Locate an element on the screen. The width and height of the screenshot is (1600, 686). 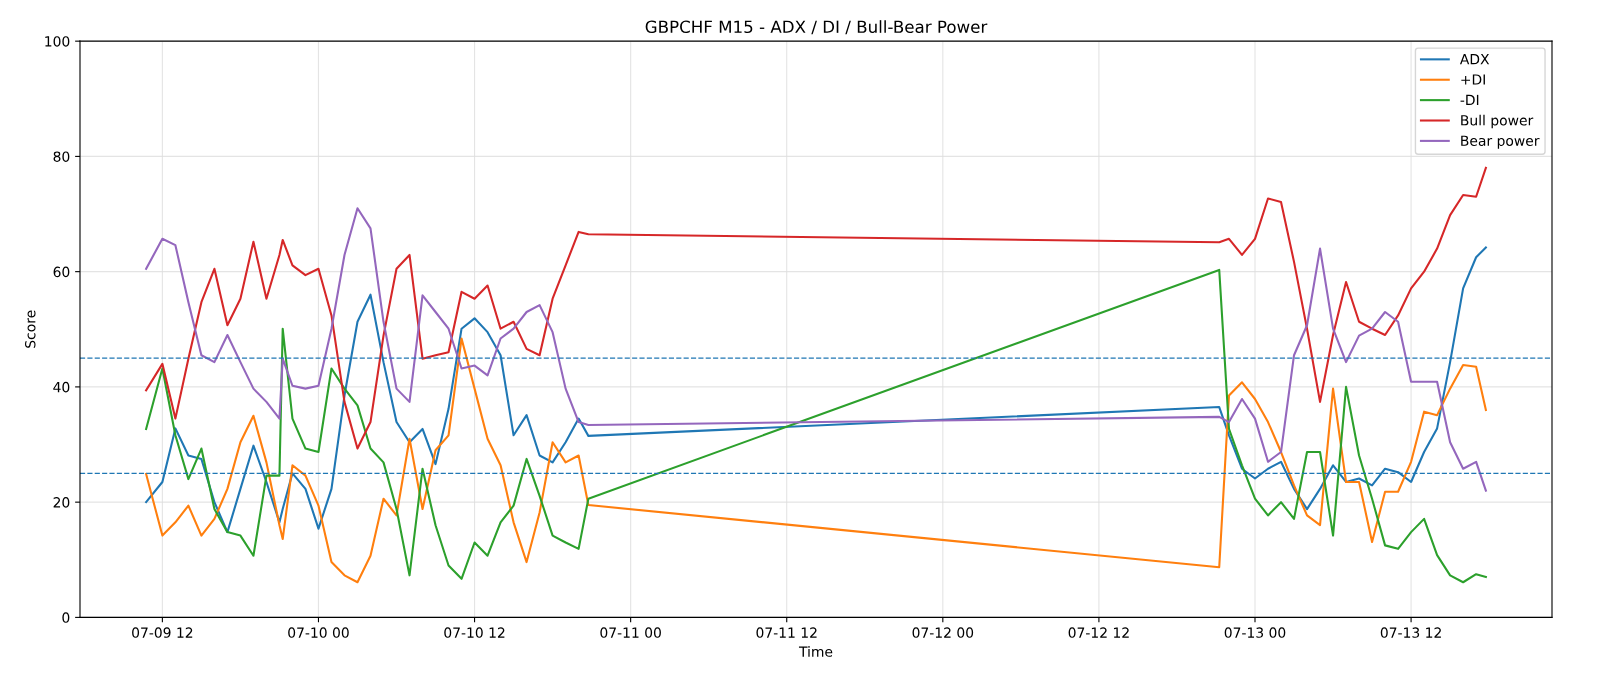
x-tick-label: 07-09 12 is located at coordinates (162, 632).